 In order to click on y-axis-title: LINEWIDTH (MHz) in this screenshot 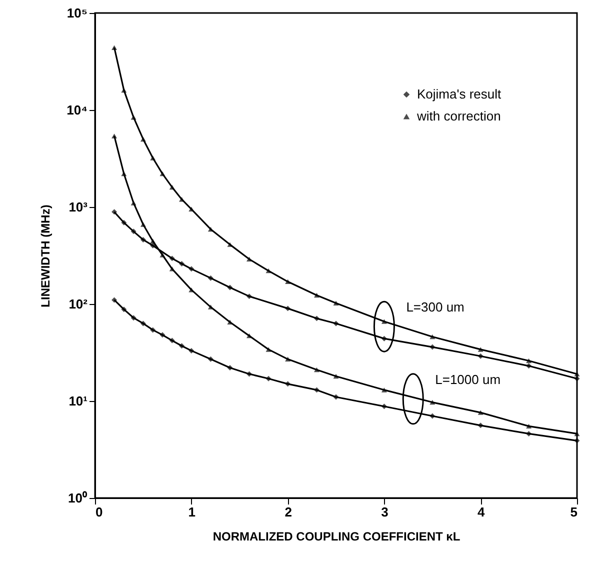, I will do `click(45, 256)`.